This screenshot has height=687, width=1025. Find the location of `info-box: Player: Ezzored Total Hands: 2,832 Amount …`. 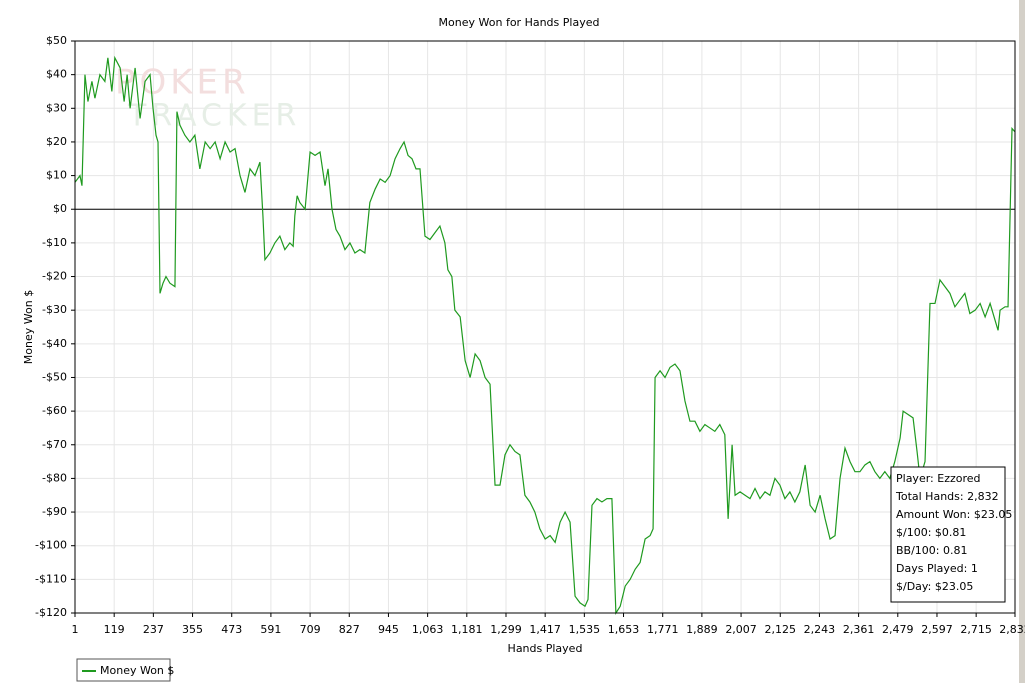

info-box: Player: Ezzored Total Hands: 2,832 Amount … is located at coordinates (951, 534).